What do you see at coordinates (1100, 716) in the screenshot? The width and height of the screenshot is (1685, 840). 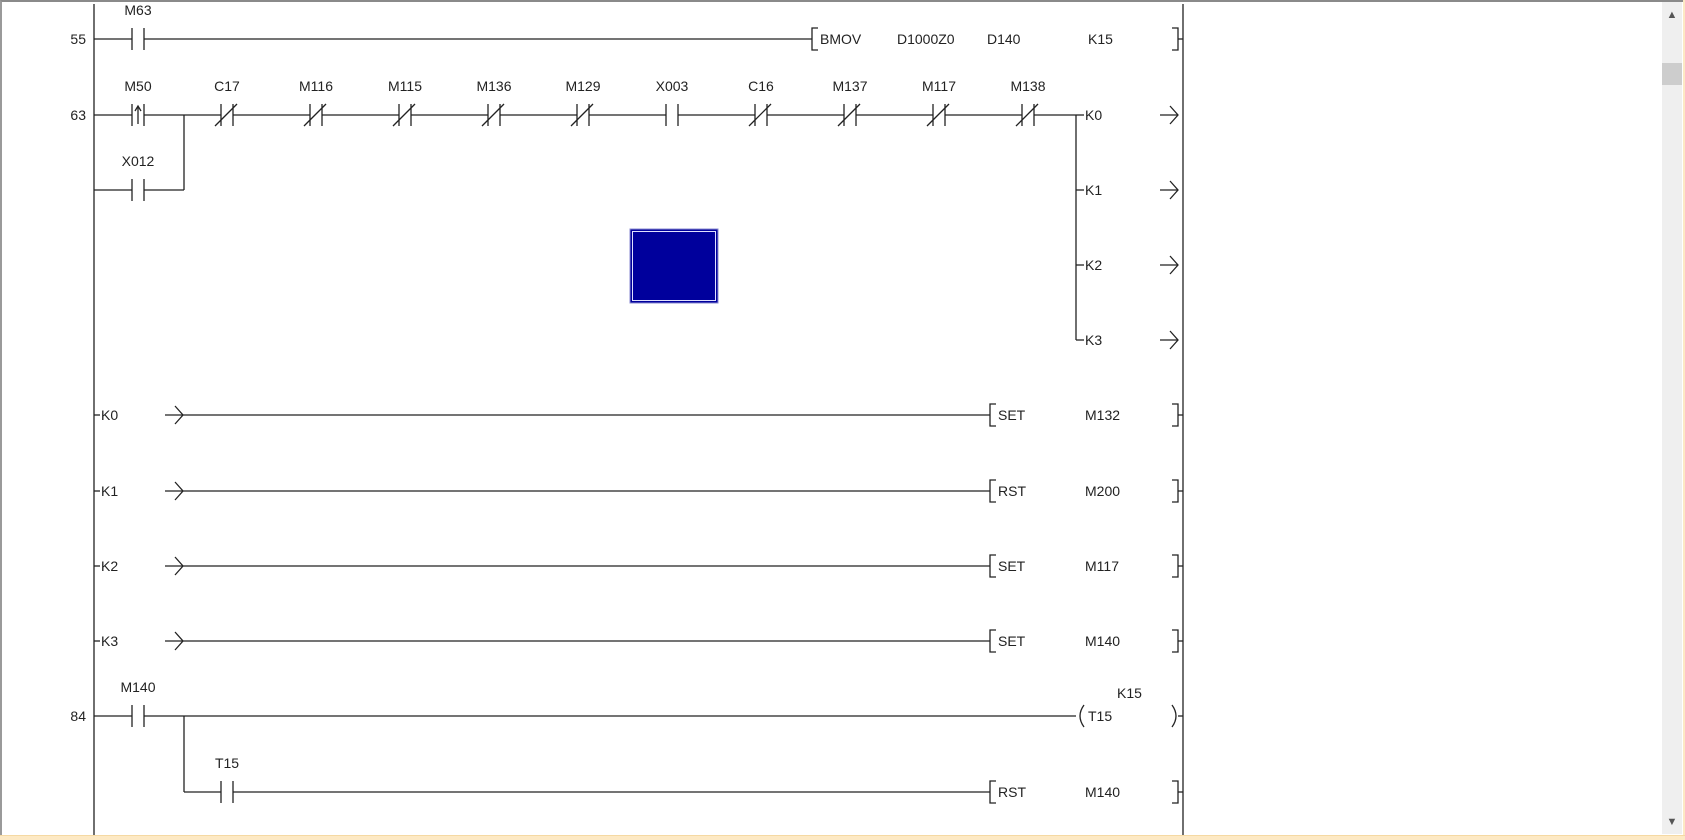 I see `coil-name: T15` at bounding box center [1100, 716].